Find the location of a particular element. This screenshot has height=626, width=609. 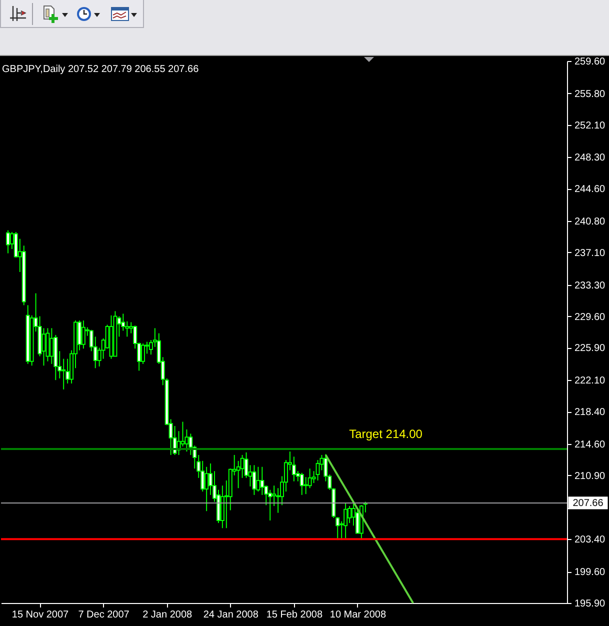

y-tick-label: 195.90 is located at coordinates (590, 604).